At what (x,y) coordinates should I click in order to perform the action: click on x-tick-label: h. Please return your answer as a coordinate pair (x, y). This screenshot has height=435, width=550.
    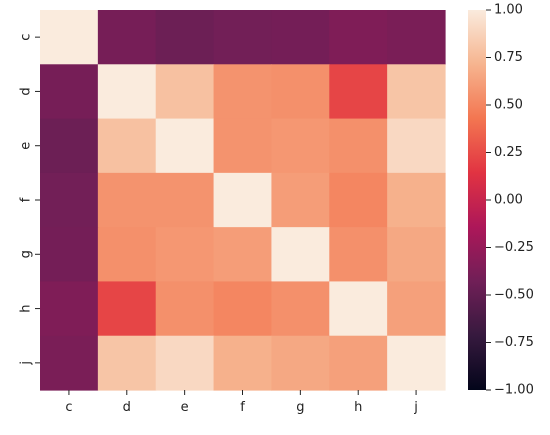
    Looking at the image, I should click on (358, 407).